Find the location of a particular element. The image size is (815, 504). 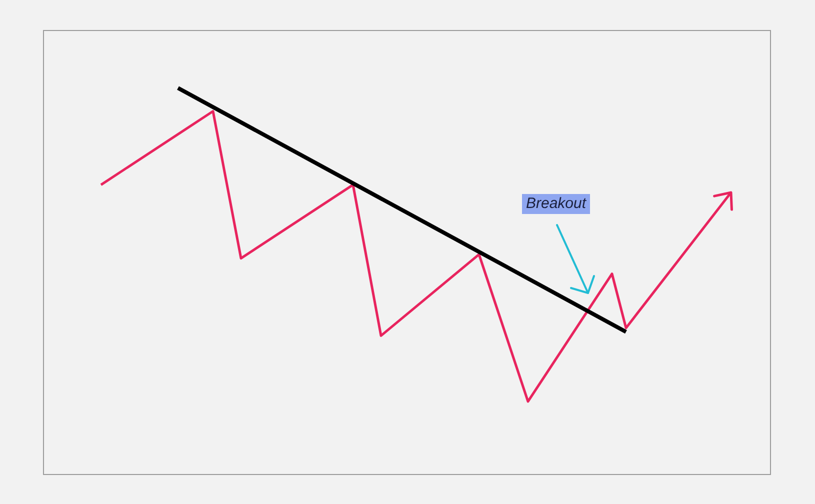

annotation: Breakout is located at coordinates (556, 204).